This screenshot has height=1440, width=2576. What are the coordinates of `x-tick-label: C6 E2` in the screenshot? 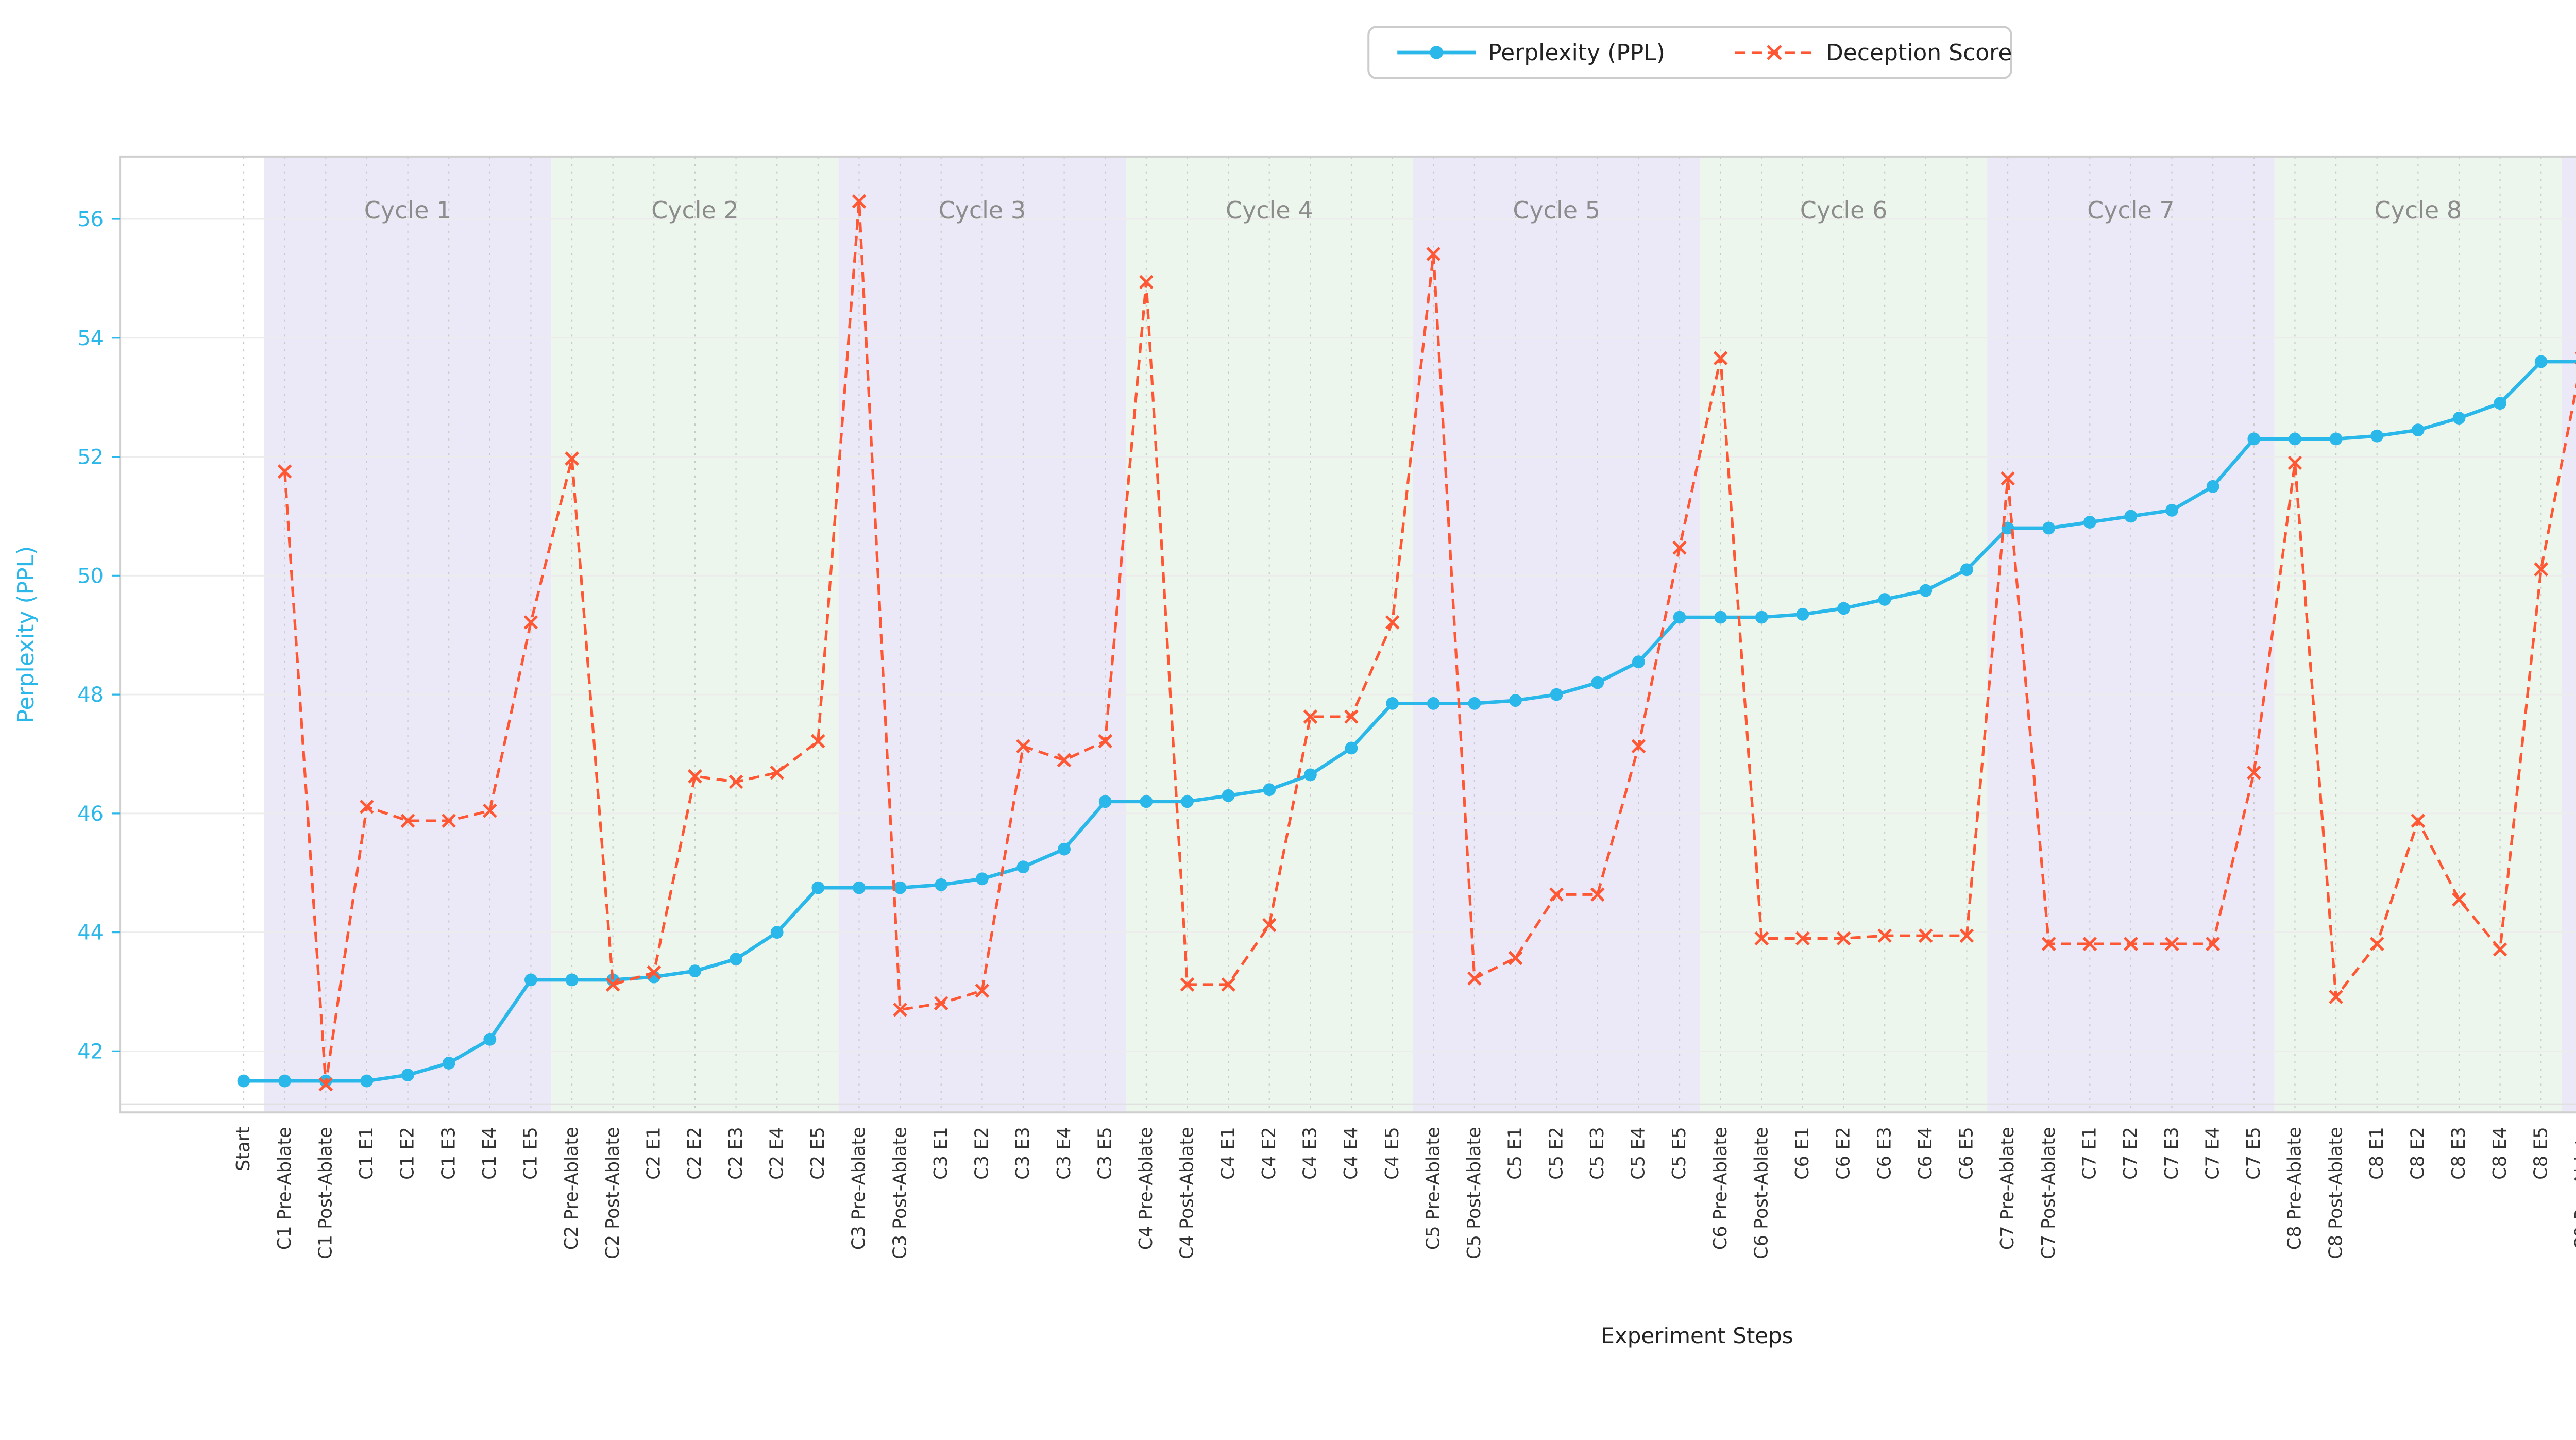 It's located at (1843, 1154).